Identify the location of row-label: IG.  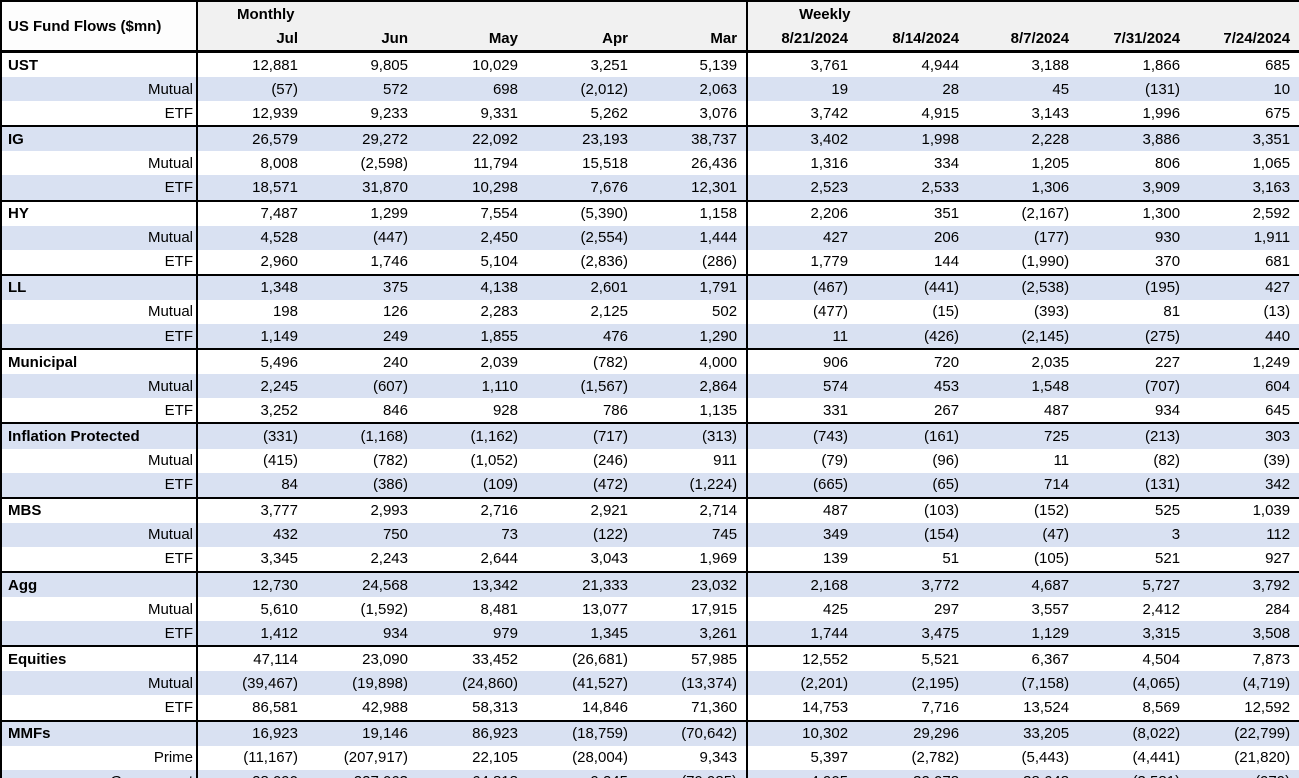
(99, 139).